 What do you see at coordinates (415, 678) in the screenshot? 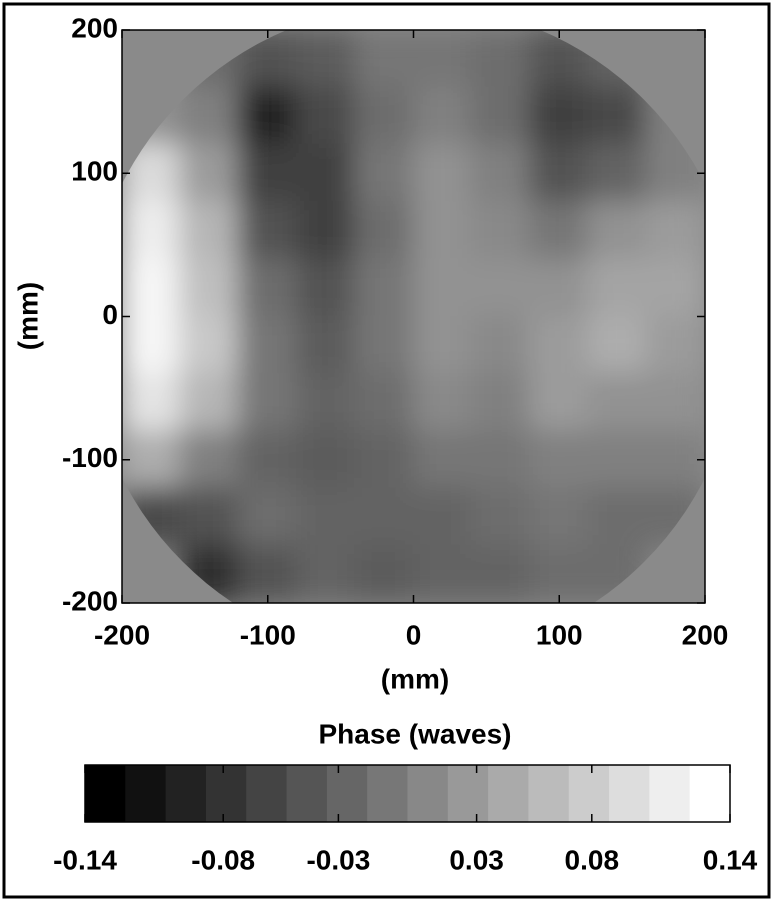
I see `x-axis-label: (mm)` at bounding box center [415, 678].